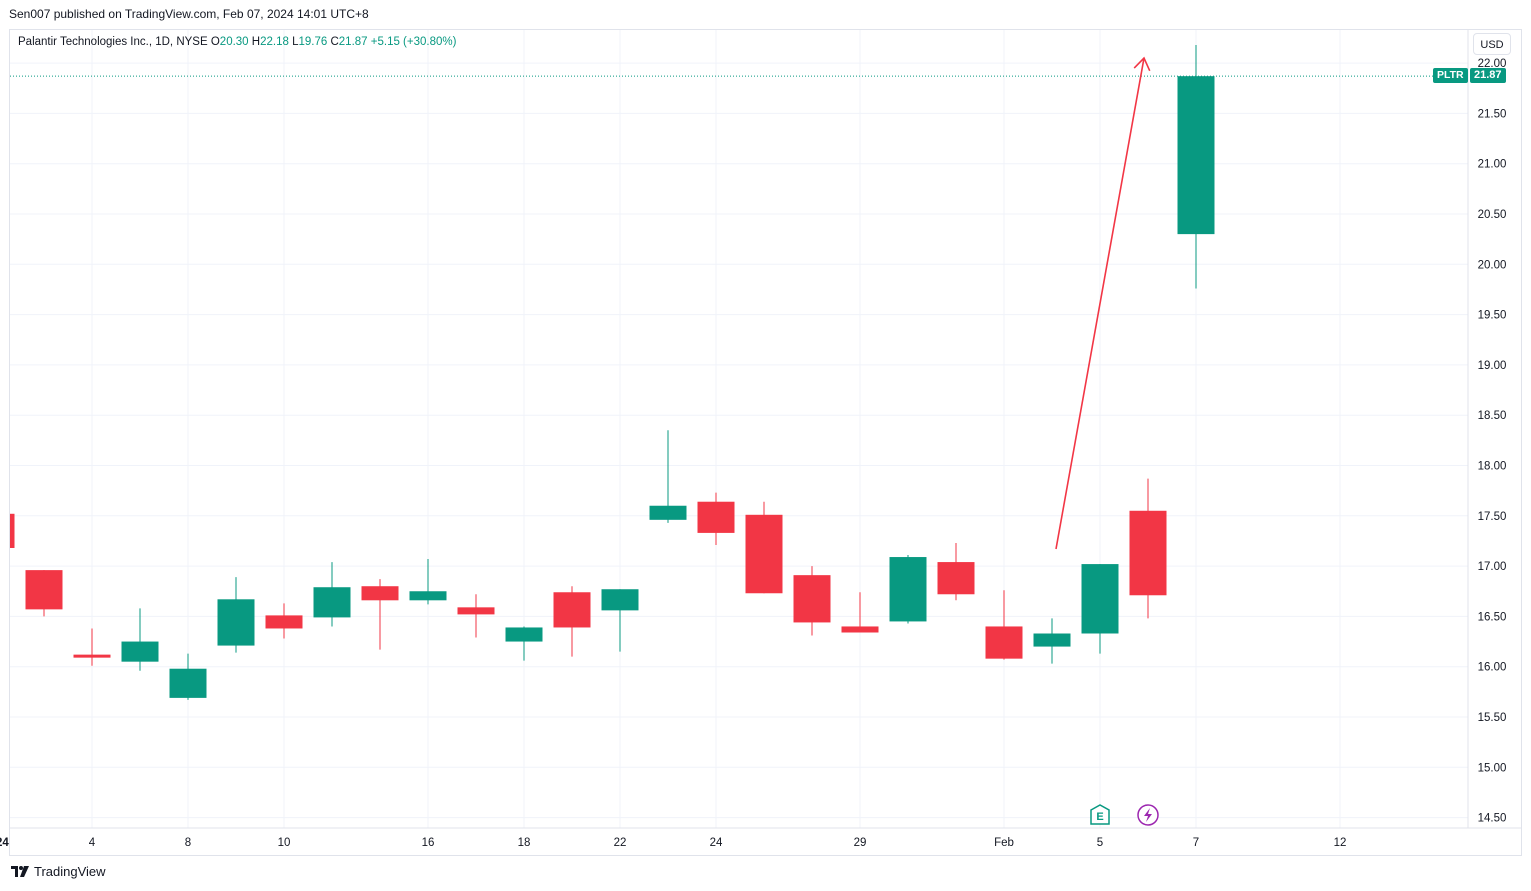 The width and height of the screenshot is (1531, 891). Describe the element at coordinates (1492, 416) in the screenshot. I see `price-tick-label: 18.50` at that location.